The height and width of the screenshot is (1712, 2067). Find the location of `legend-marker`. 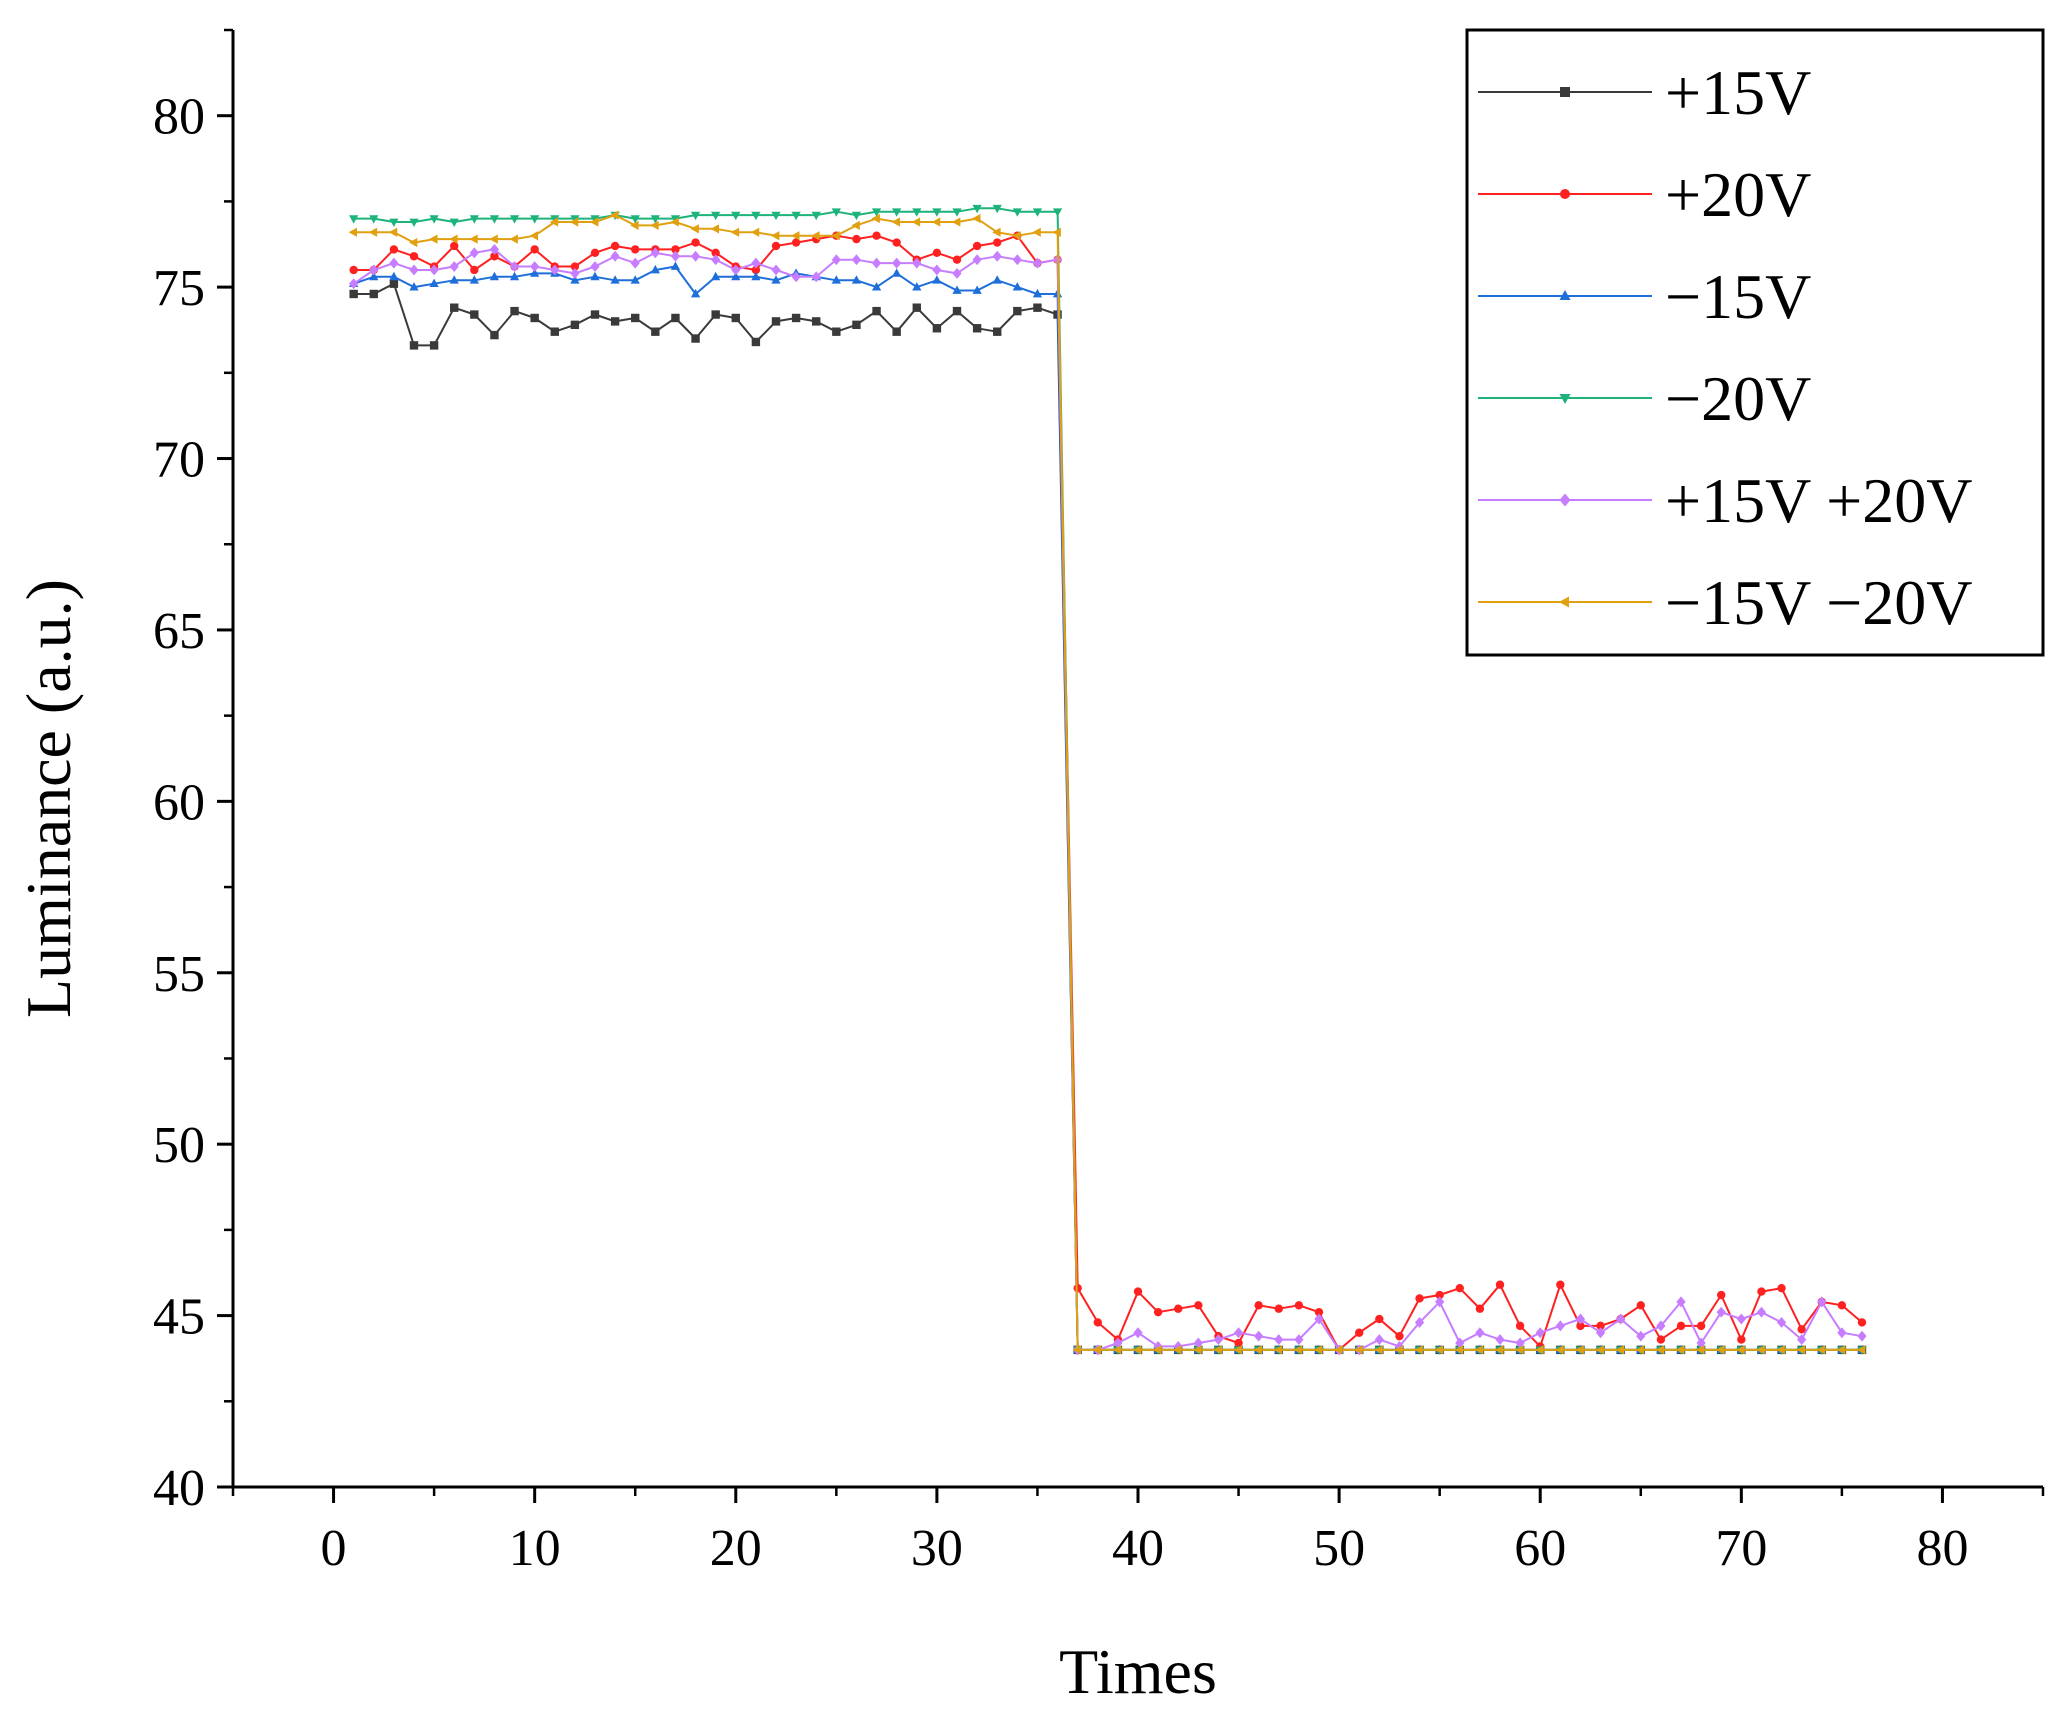

legend-marker is located at coordinates (1565, 92).